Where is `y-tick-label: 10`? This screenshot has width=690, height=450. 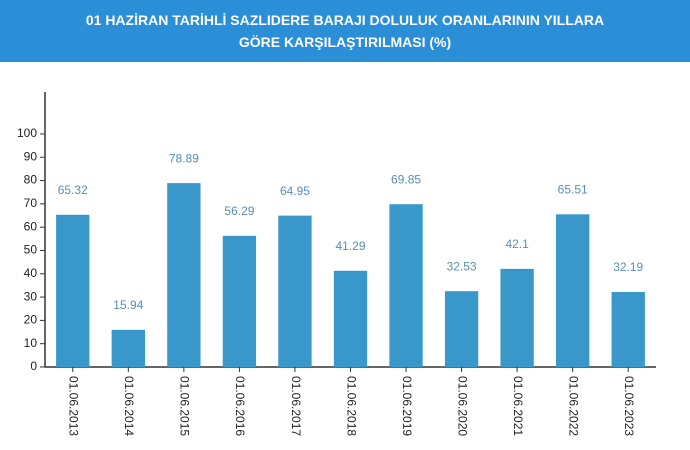 y-tick-label: 10 is located at coordinates (31, 343).